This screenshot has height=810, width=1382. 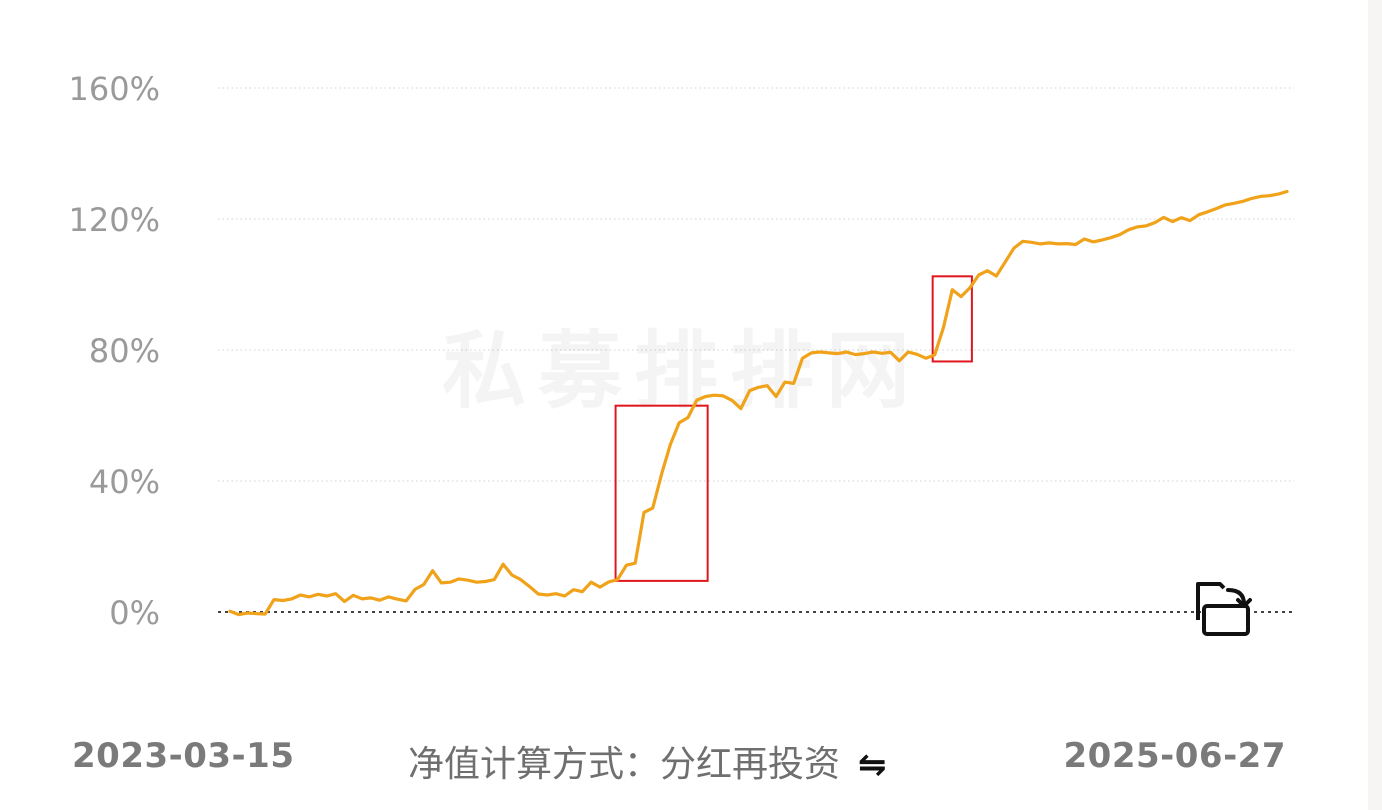 I want to click on calc-method-label: 净值计算方式：分红再投资, so click(x=624, y=764).